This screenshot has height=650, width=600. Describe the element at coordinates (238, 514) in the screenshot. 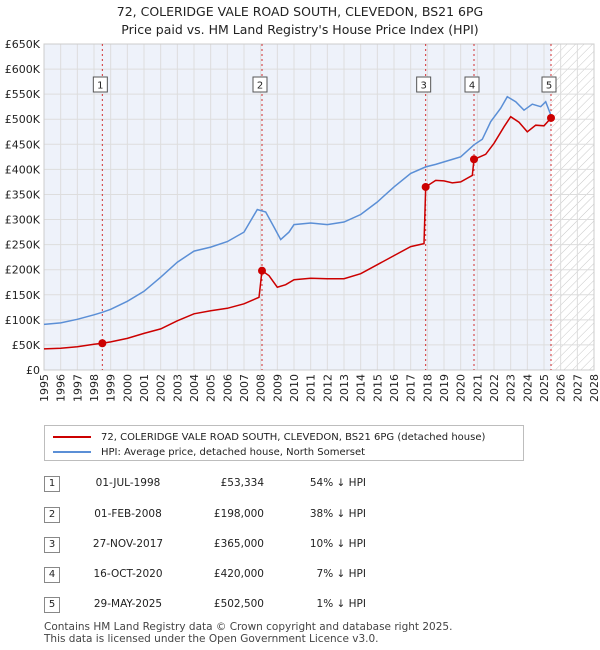

I see `sale-price: £198,000` at that location.